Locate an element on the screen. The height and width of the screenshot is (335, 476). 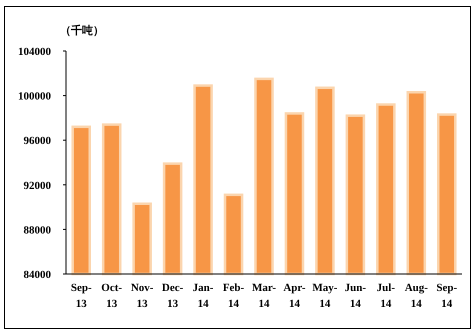
y-tick-label: 88000 is located at coordinates (38, 230).